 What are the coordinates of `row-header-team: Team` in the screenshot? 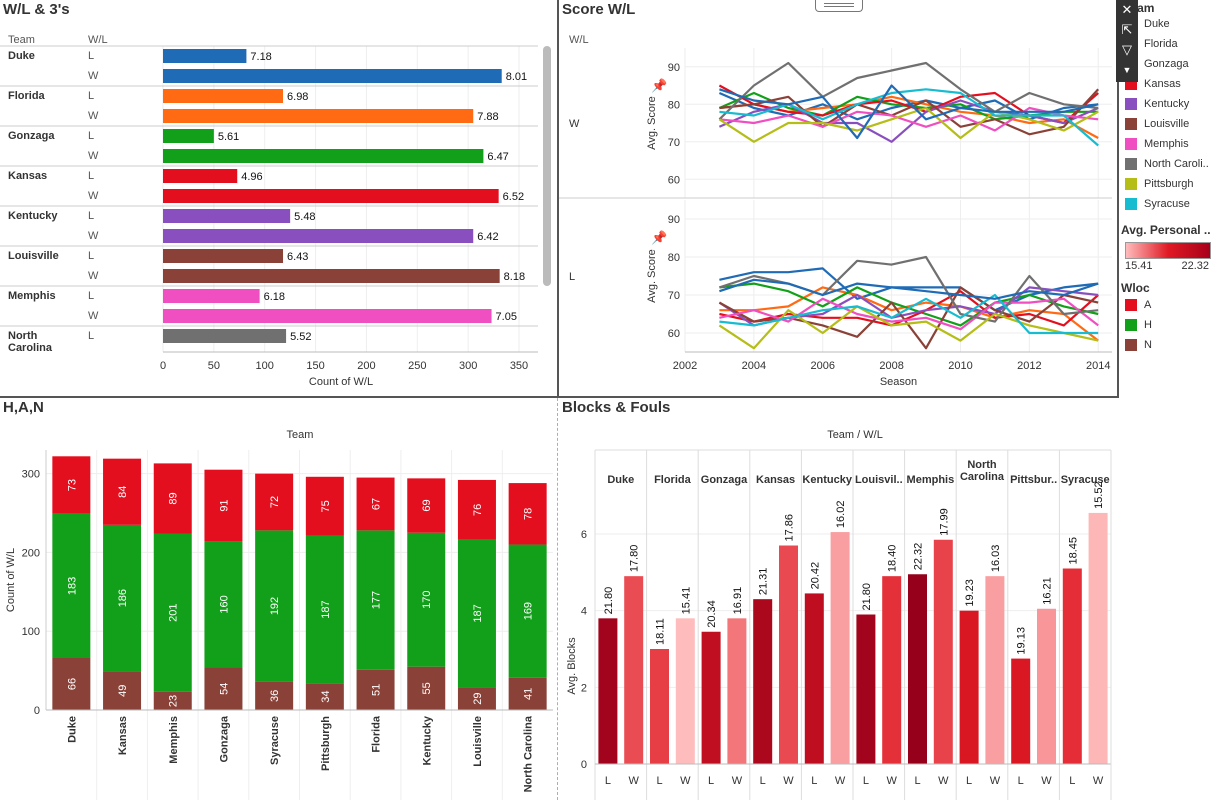 It's located at (21, 40).